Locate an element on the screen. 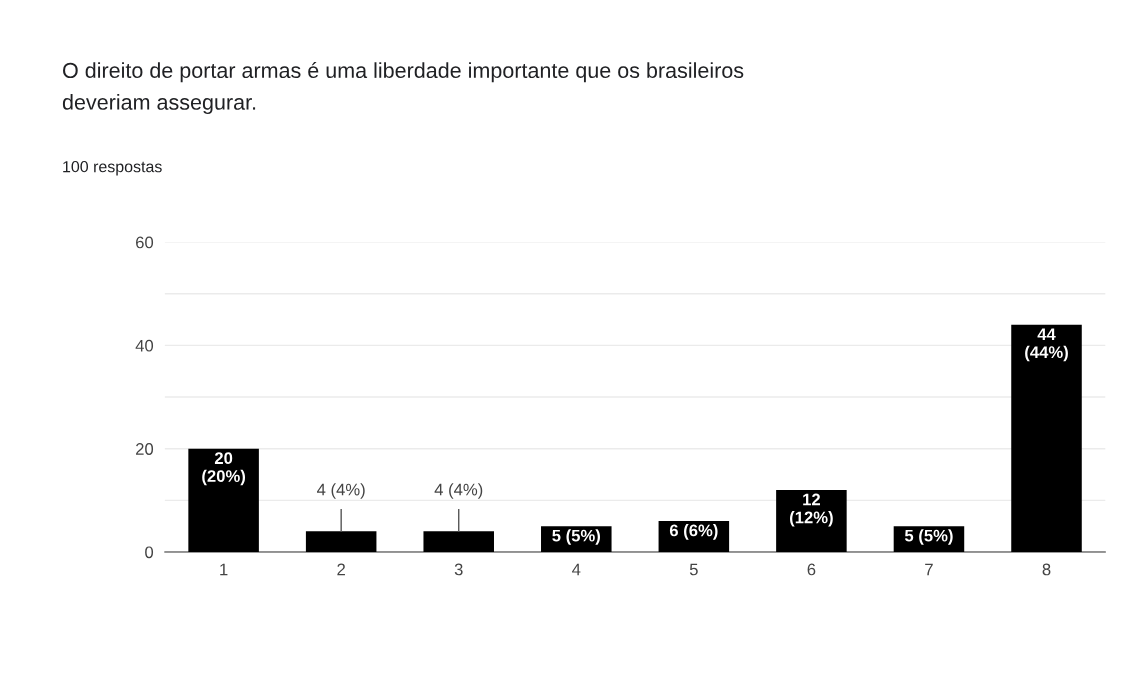 The image size is (1129, 684). x-tick-label: 6 is located at coordinates (811, 569).